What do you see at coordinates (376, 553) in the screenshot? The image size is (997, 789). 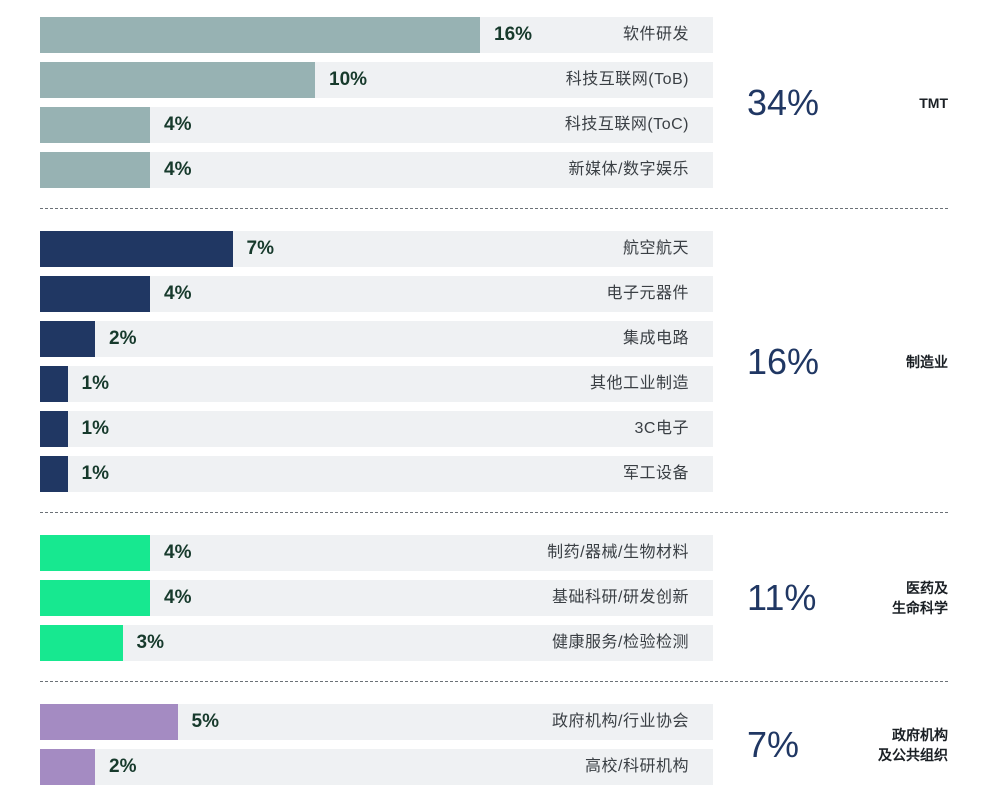 I see `bar-row: 4% 制药/器械/生物材料` at bounding box center [376, 553].